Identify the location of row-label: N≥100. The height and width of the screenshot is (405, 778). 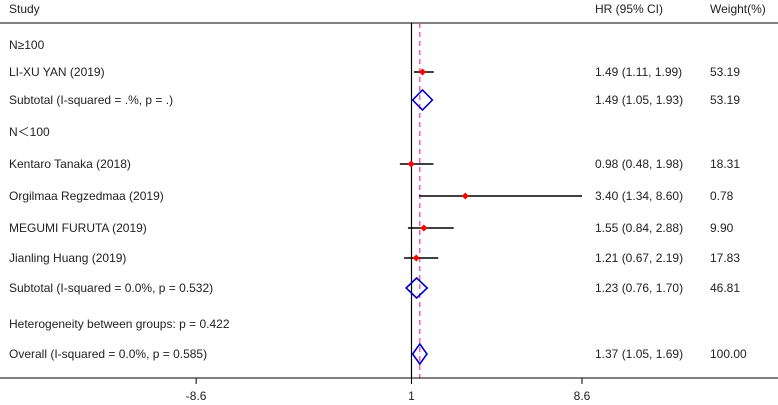
(27, 45).